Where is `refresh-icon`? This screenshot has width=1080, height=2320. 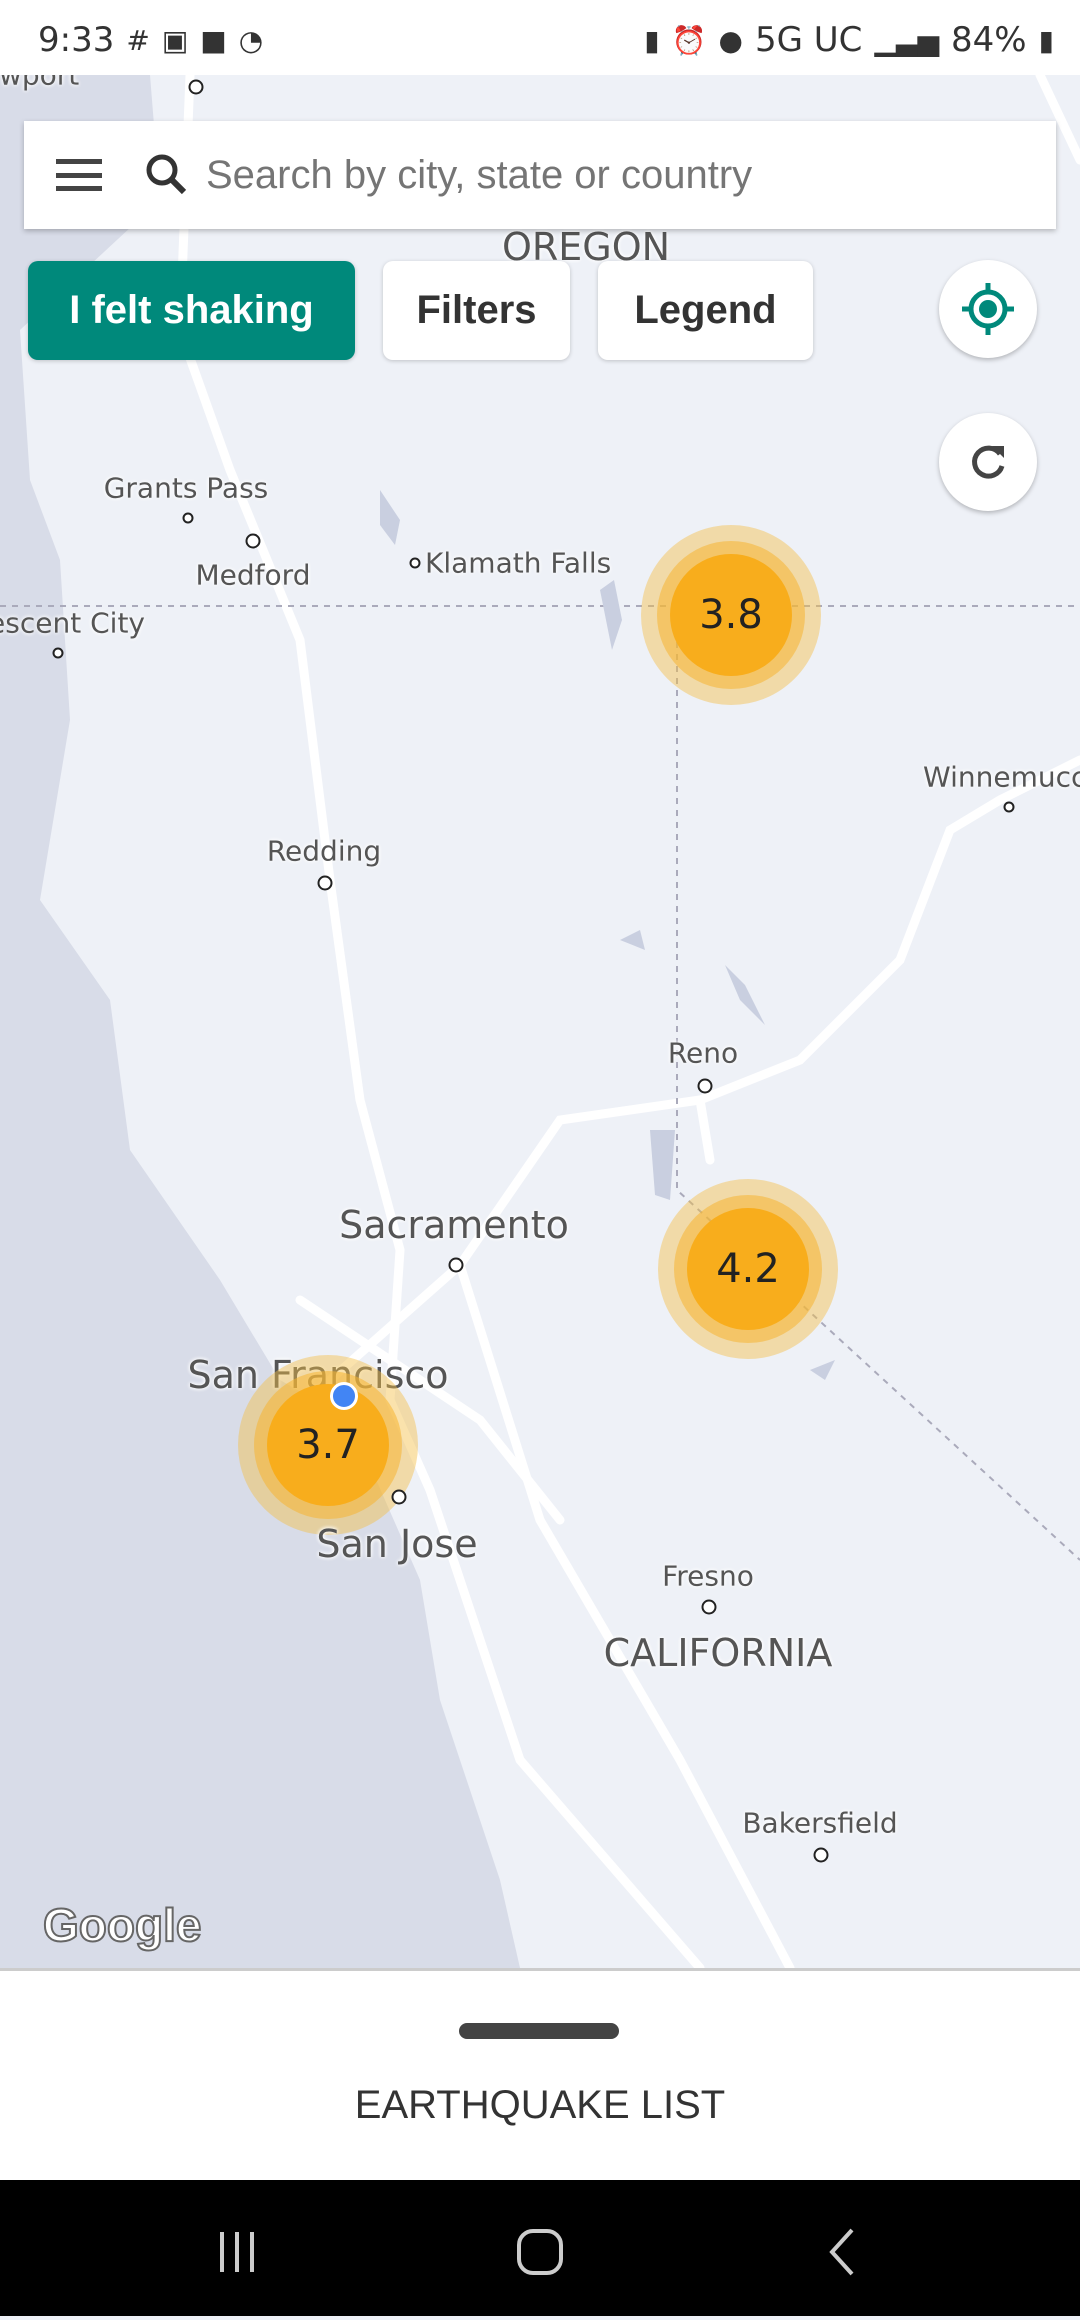 refresh-icon is located at coordinates (988, 462).